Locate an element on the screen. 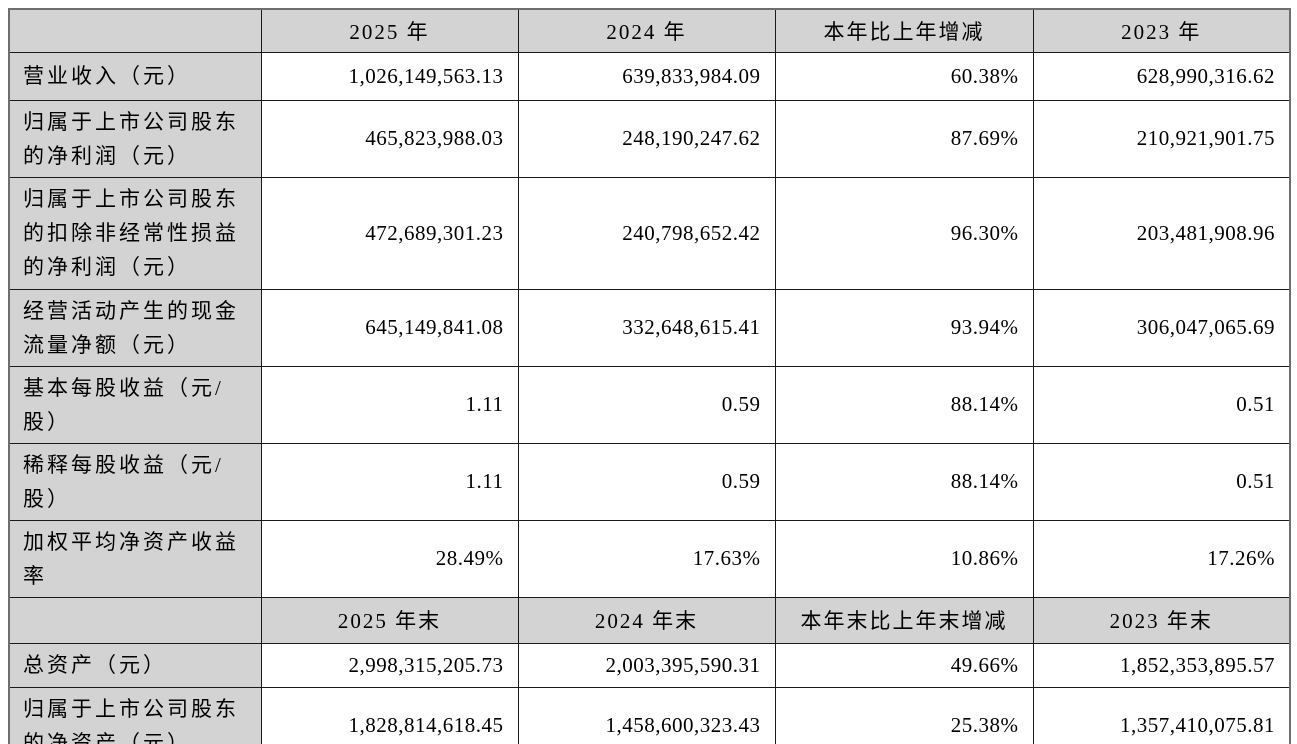 The height and width of the screenshot is (744, 1297). net-profit-label: 归属于上市公司股东 的净利润（元） is located at coordinates (135, 138).